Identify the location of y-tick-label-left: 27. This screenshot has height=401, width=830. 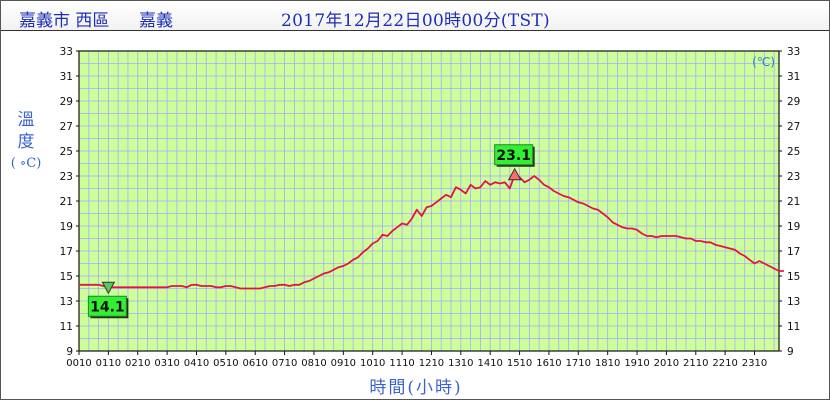
(66, 127).